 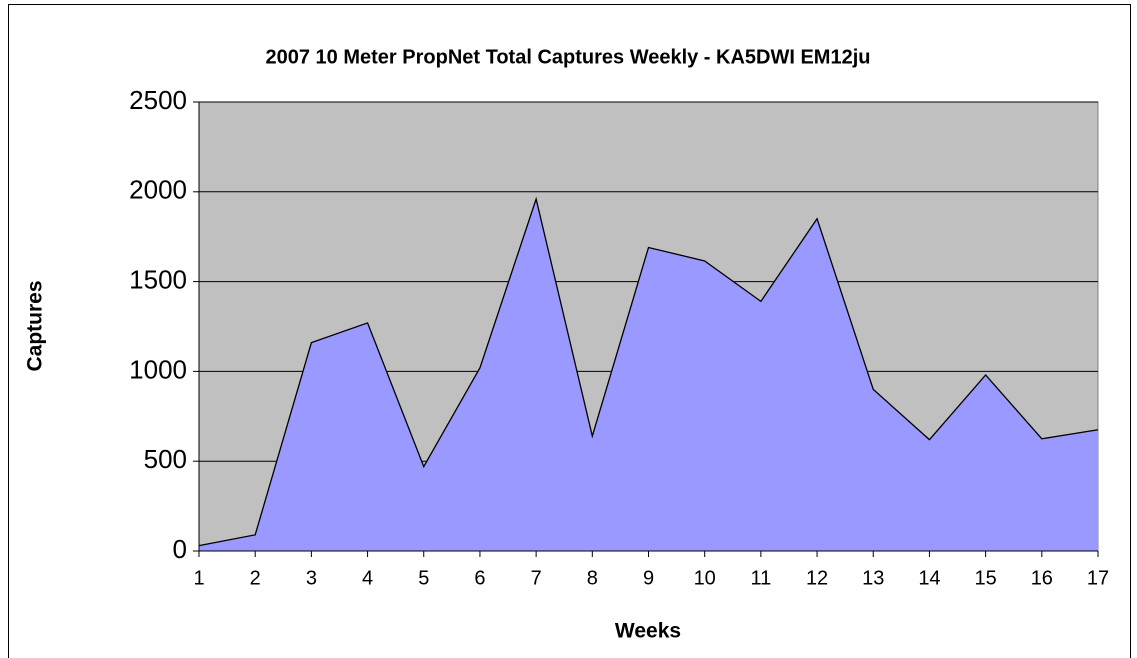 I want to click on x-tick-label: 11, so click(x=760, y=578).